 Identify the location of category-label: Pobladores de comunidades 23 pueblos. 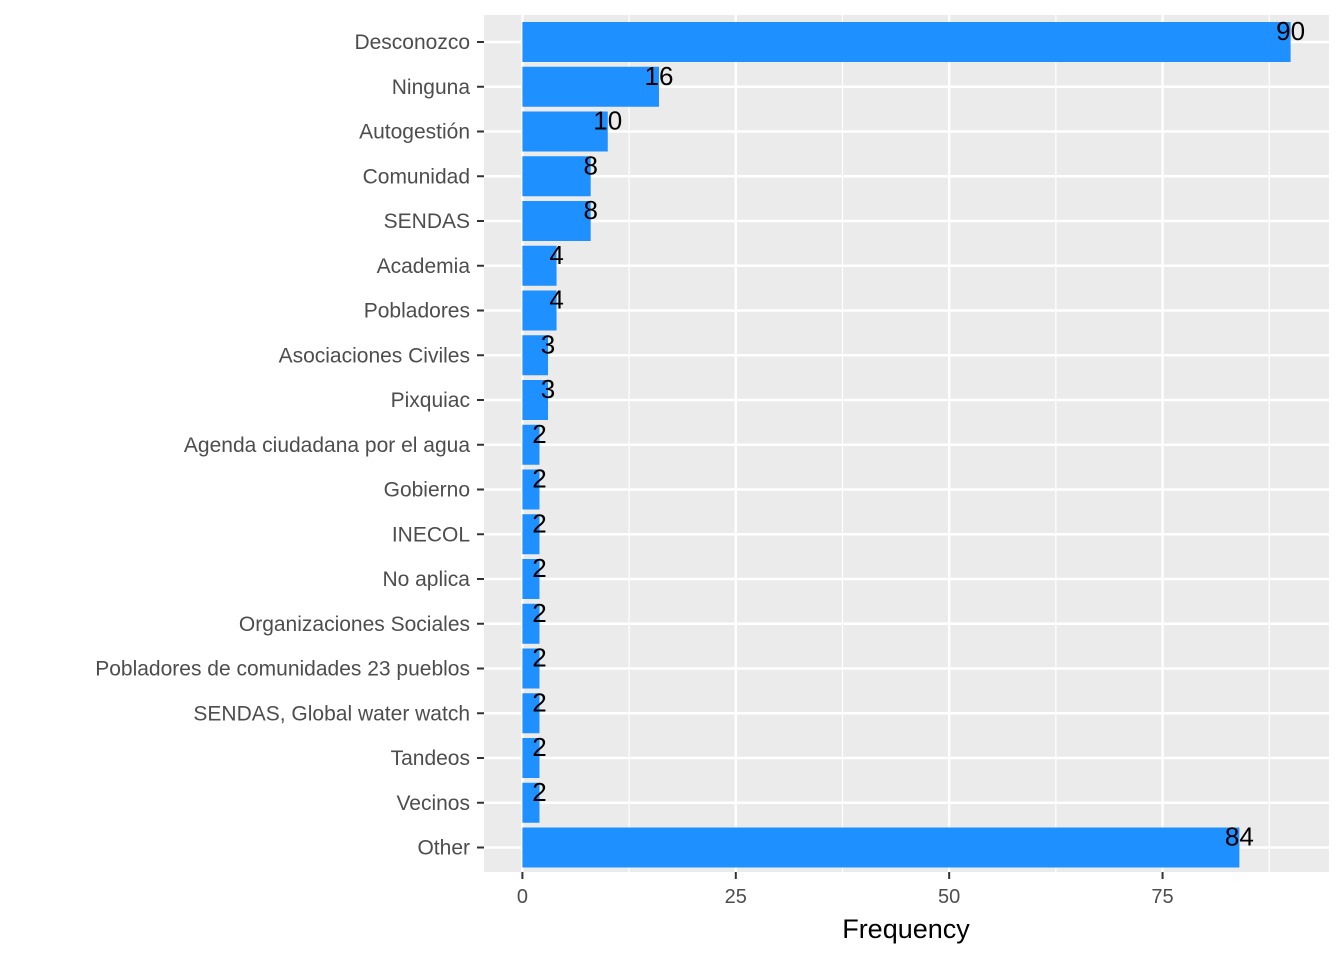
(282, 669).